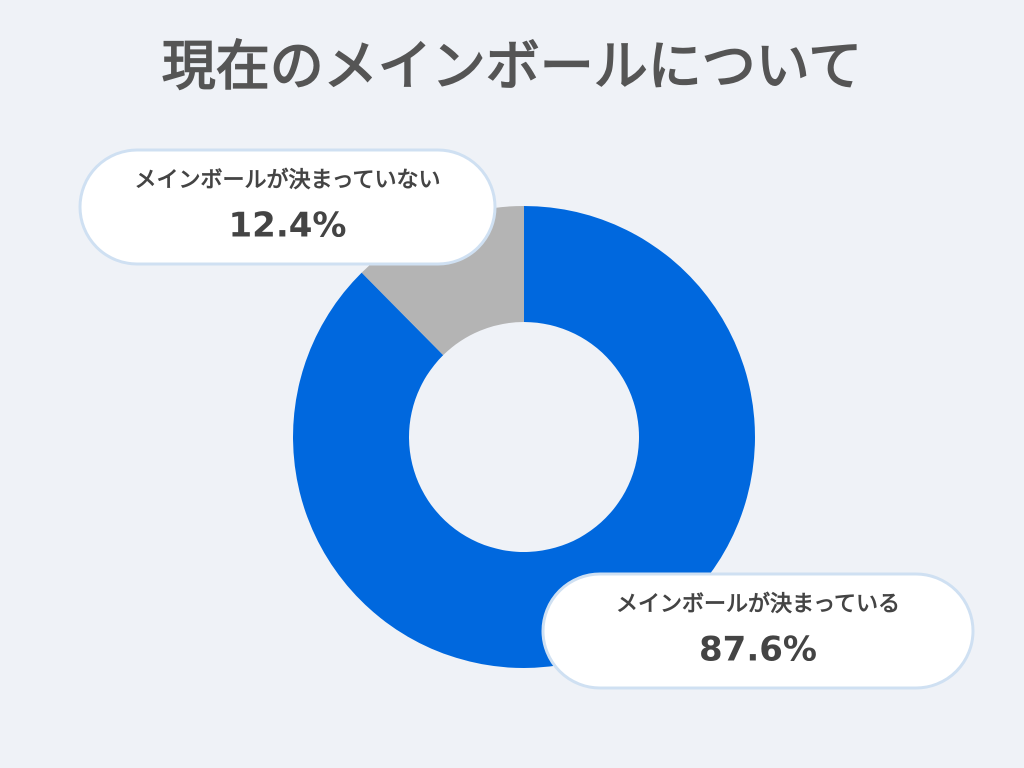 The width and height of the screenshot is (1024, 768). I want to click on category-label: メインボールが決まっている, so click(758, 604).